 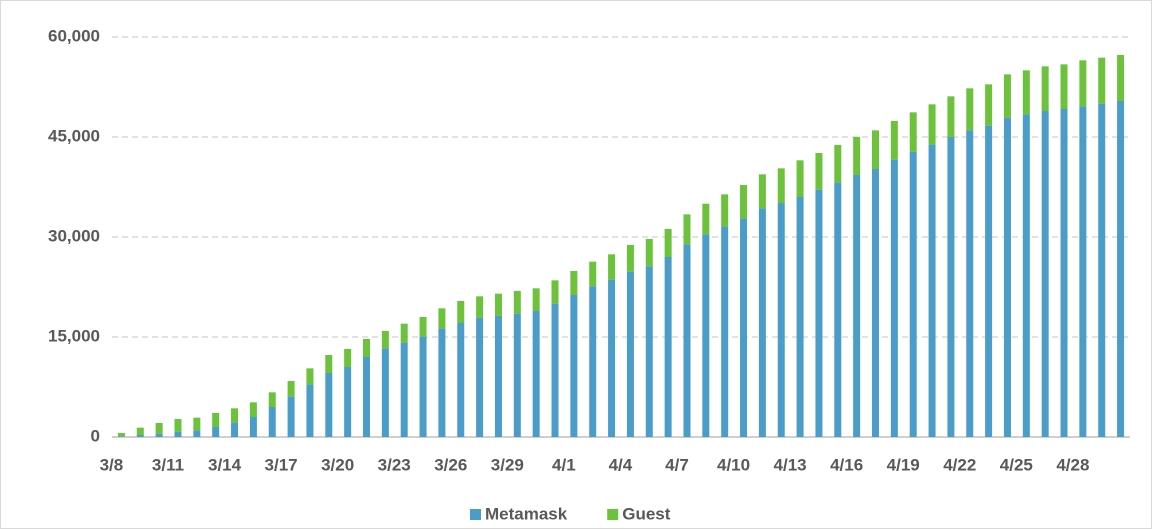 I want to click on y-tick-label: 30,000, so click(x=74, y=235).